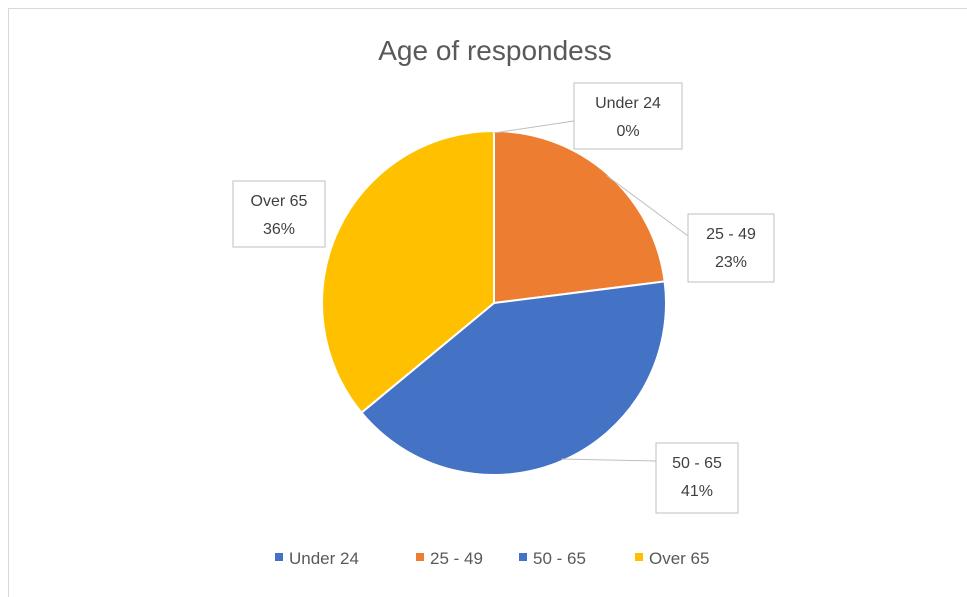  Describe the element at coordinates (697, 491) in the screenshot. I see `label-value-50-65: 41%` at that location.